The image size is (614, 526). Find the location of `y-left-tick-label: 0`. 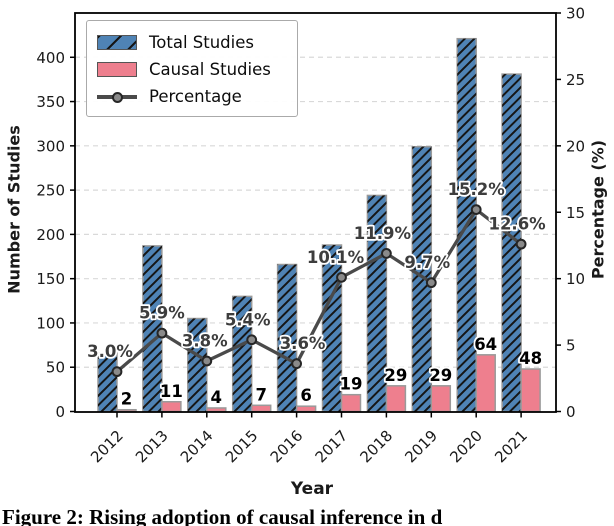

y-left-tick-label: 0 is located at coordinates (60, 412).